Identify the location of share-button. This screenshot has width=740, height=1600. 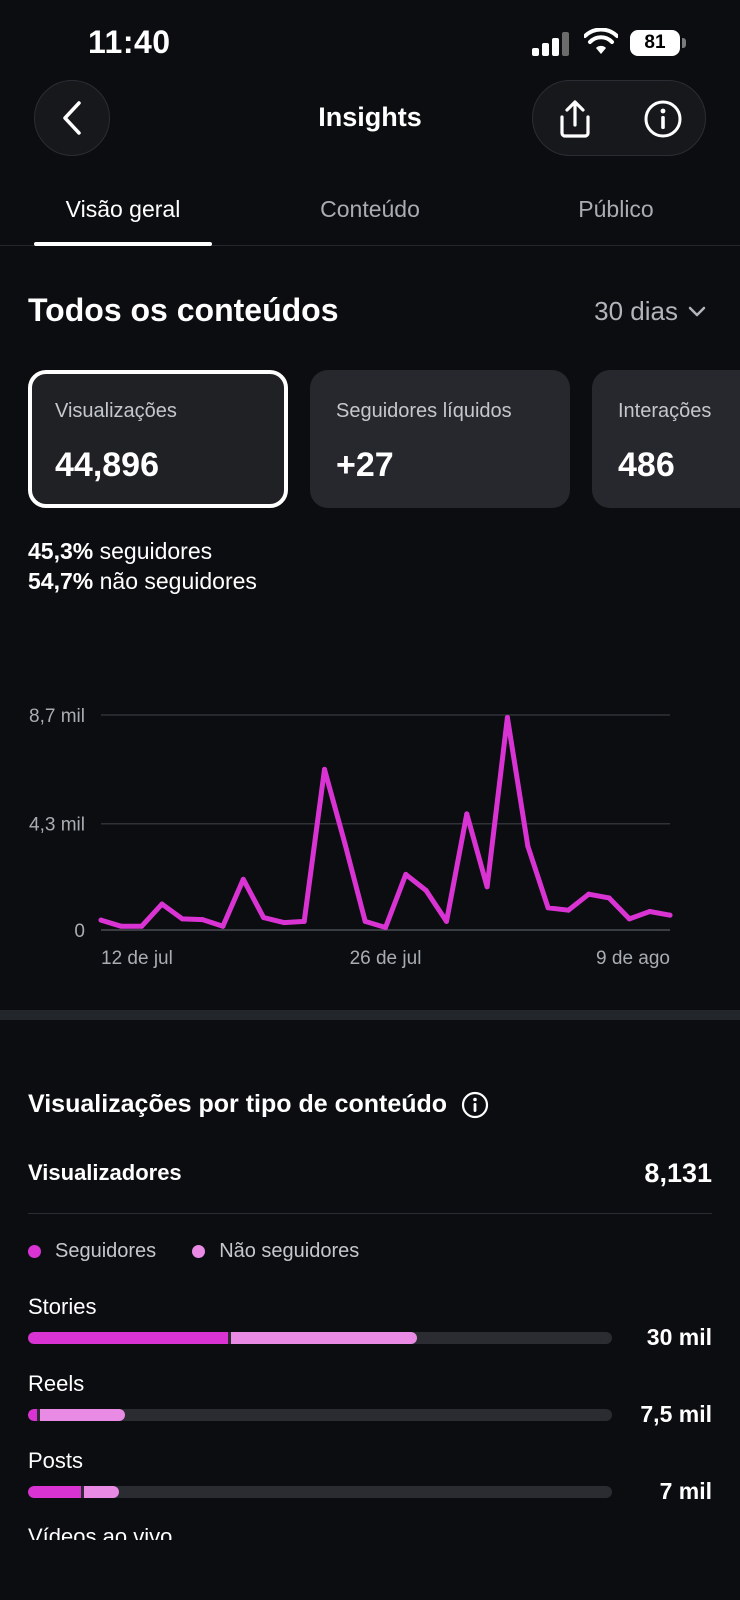
(575, 119).